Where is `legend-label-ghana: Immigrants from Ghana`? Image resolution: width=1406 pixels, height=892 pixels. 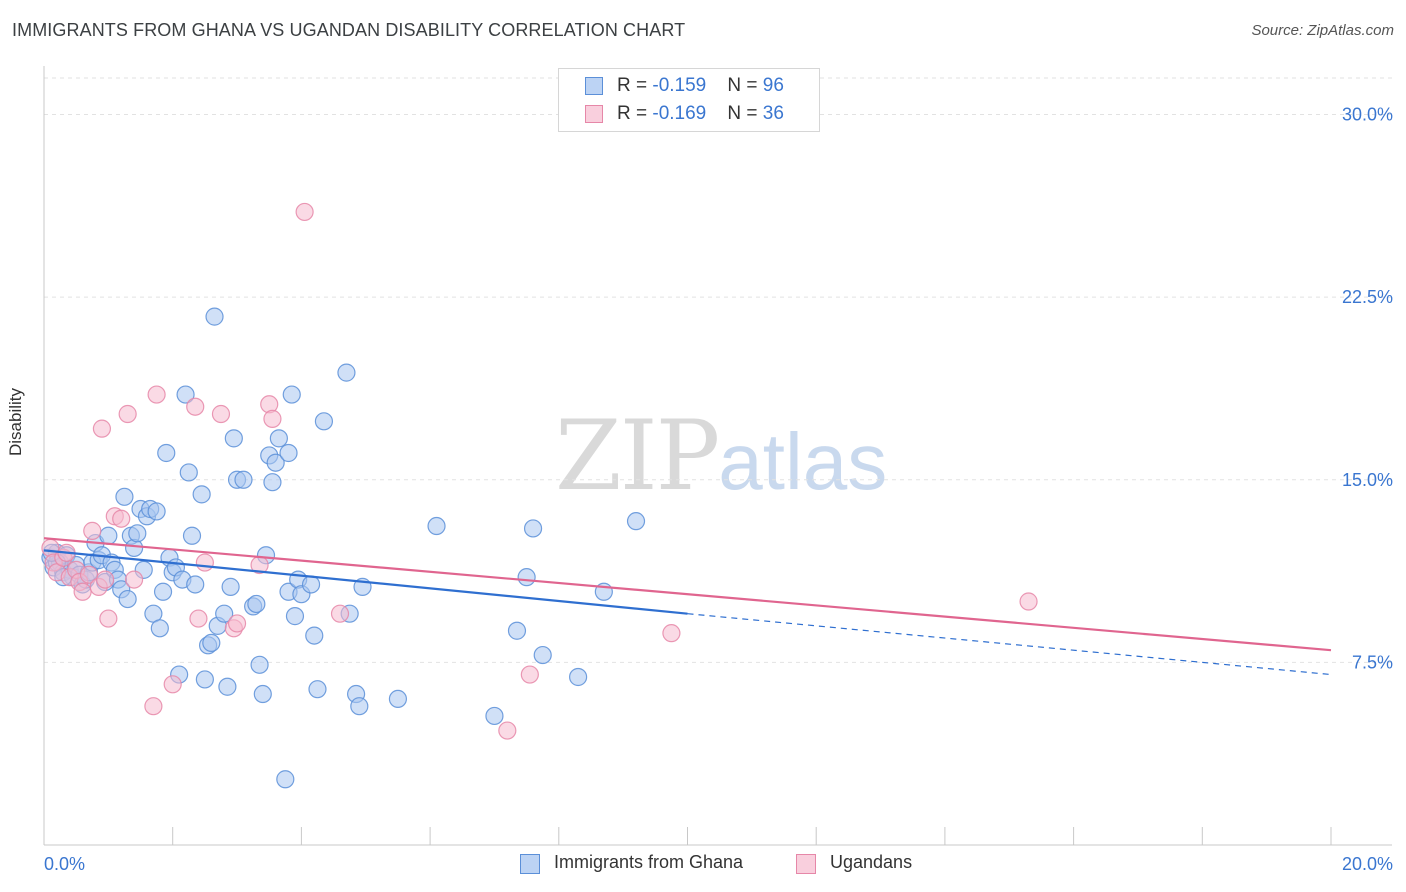 legend-label-ghana: Immigrants from Ghana is located at coordinates (649, 862).